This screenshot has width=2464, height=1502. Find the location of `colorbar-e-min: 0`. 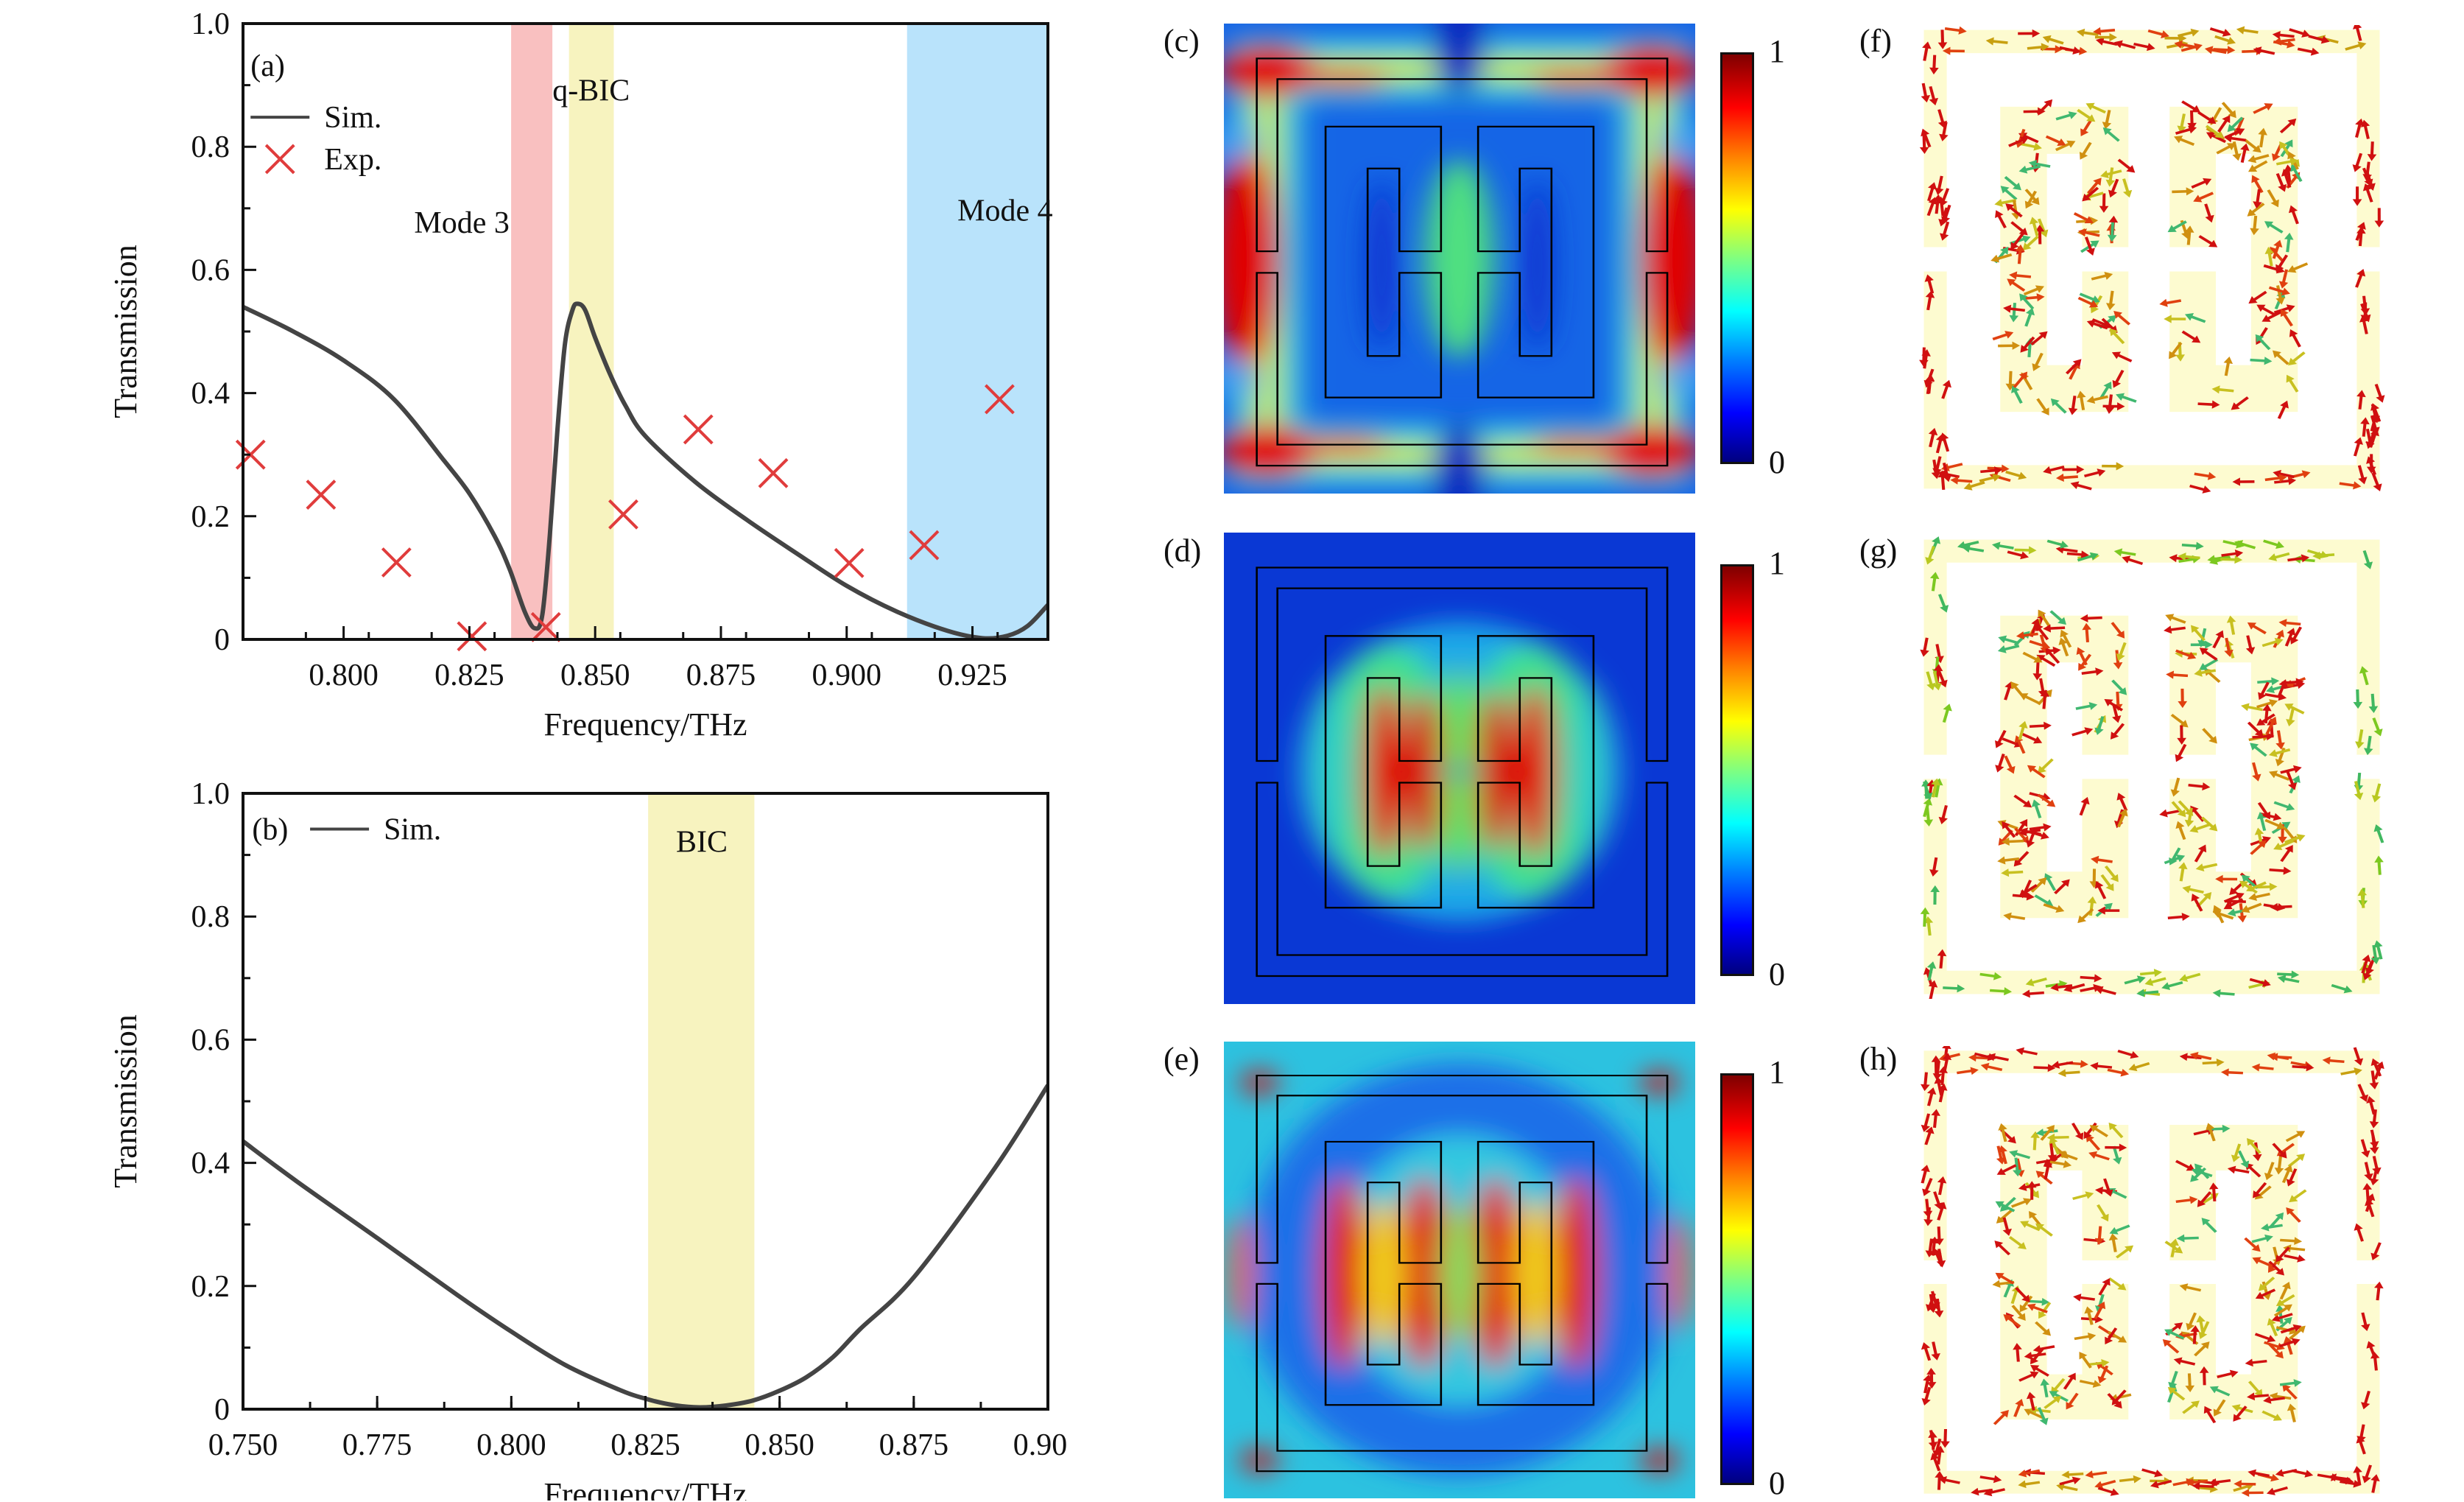

colorbar-e-min: 0 is located at coordinates (1777, 1483).